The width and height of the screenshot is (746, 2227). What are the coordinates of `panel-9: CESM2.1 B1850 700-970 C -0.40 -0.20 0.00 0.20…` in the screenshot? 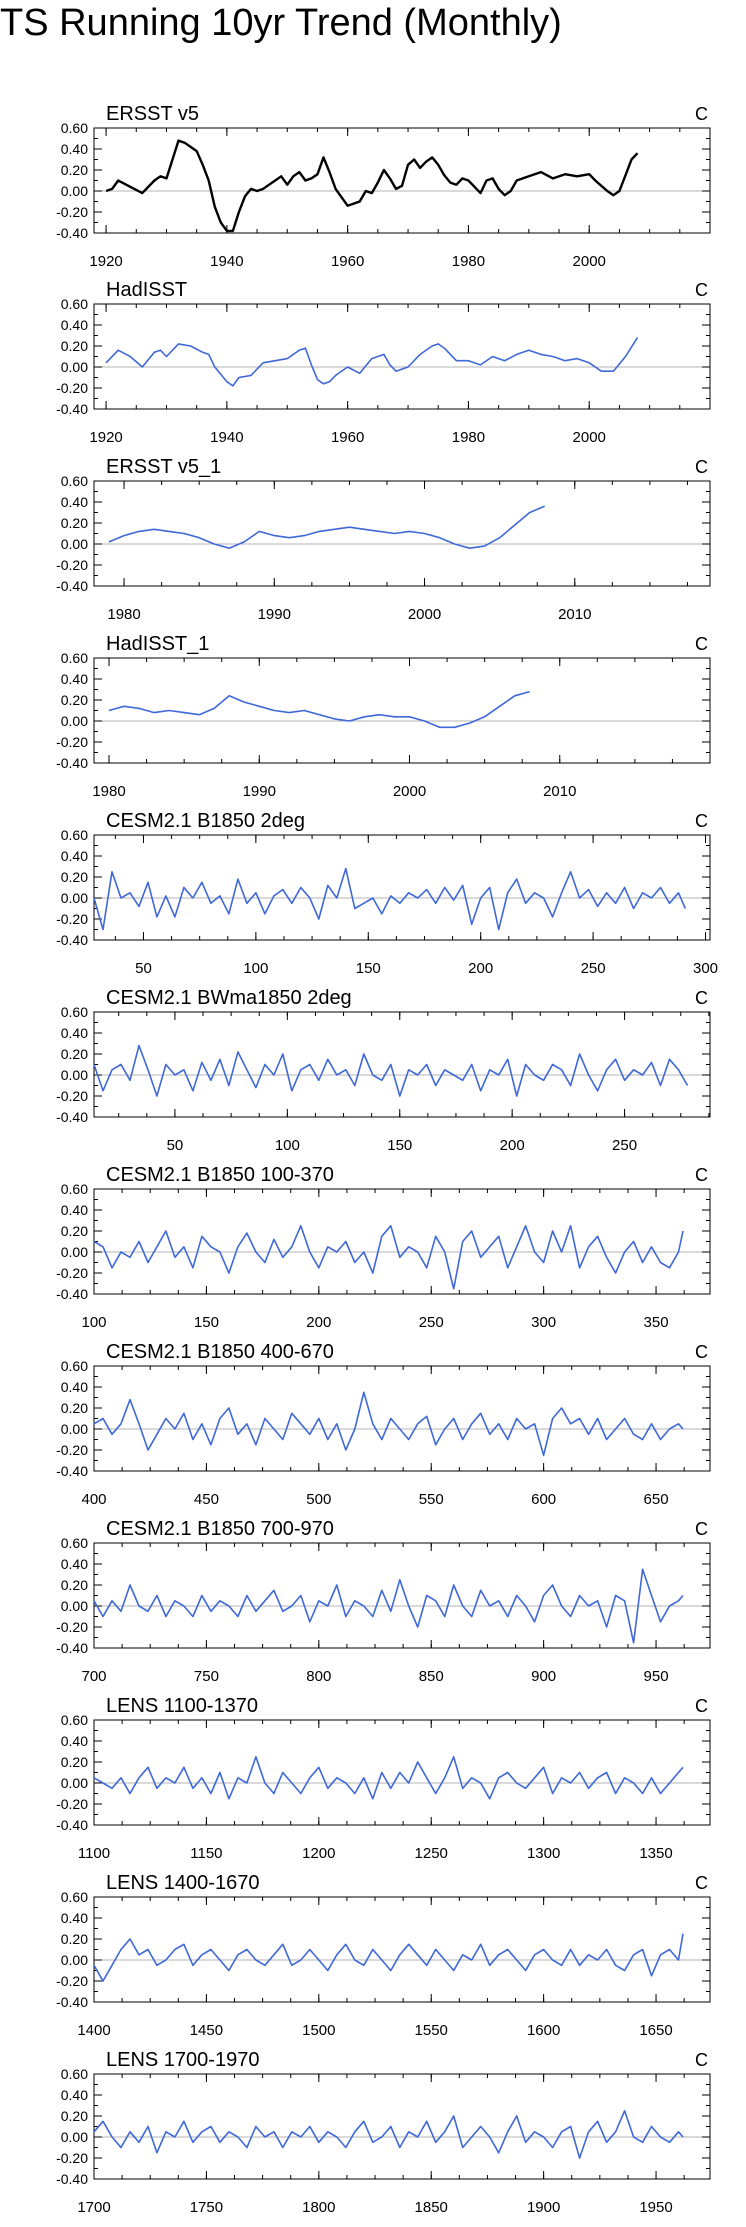 It's located at (383, 1601).